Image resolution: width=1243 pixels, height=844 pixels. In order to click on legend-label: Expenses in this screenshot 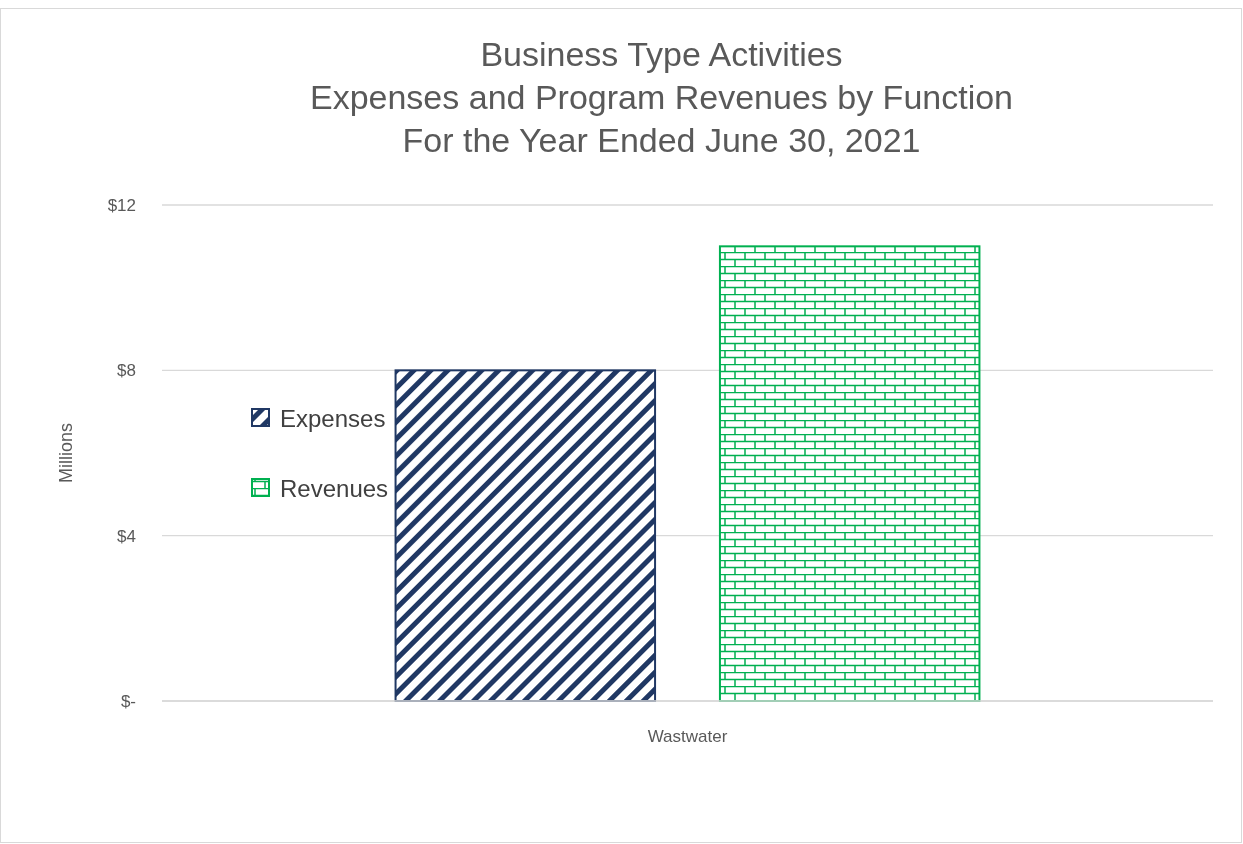, I will do `click(333, 418)`.